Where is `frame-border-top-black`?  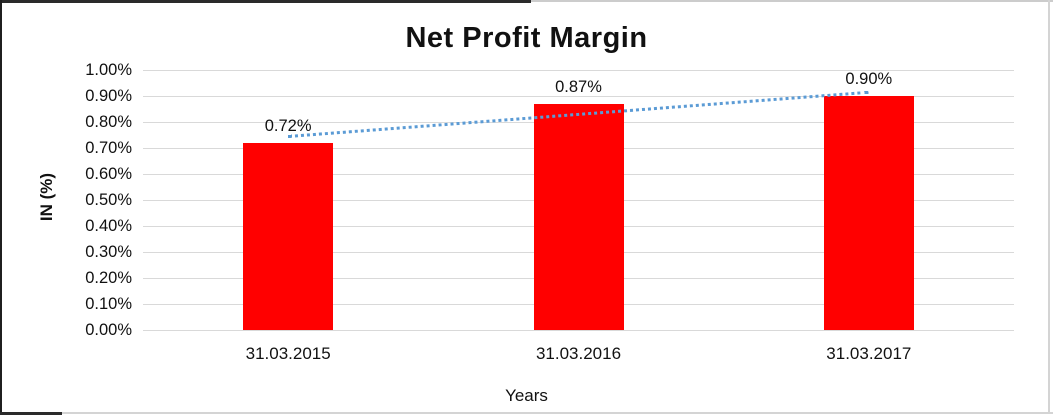
frame-border-top-black is located at coordinates (265, 1).